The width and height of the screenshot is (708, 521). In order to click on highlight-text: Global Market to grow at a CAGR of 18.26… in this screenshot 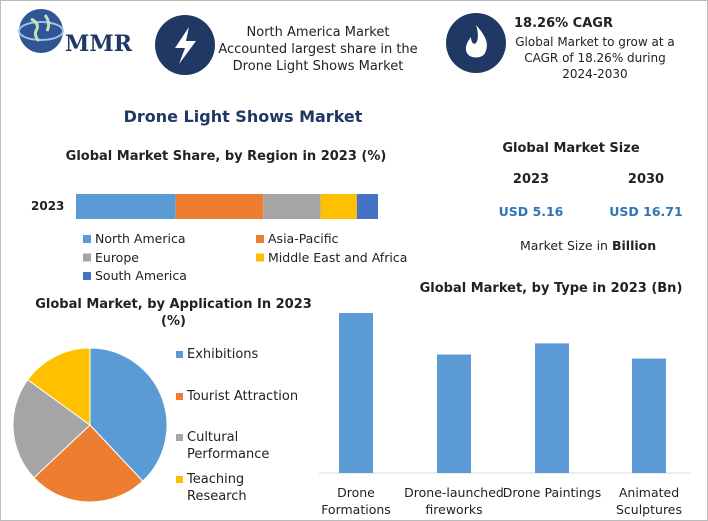, I will do `click(595, 58)`.